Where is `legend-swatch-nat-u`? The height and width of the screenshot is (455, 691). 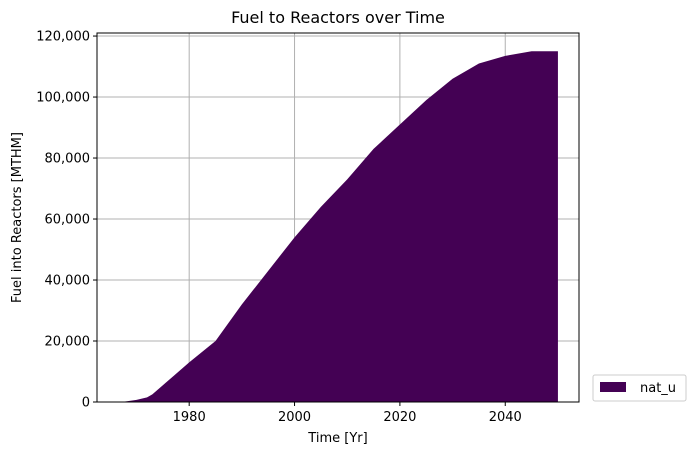
legend-swatch-nat-u is located at coordinates (613, 387).